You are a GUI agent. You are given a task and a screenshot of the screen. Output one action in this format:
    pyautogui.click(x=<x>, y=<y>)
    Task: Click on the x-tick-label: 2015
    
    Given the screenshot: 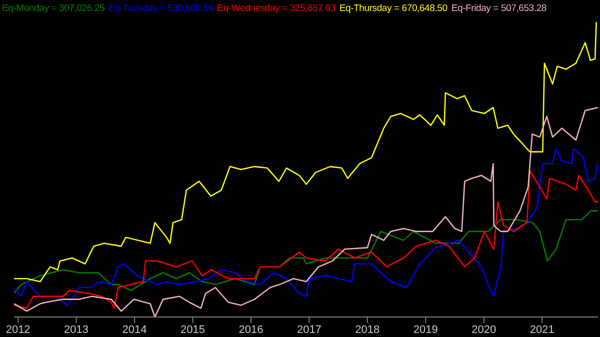 What is the action you would take?
    pyautogui.click(x=192, y=330)
    